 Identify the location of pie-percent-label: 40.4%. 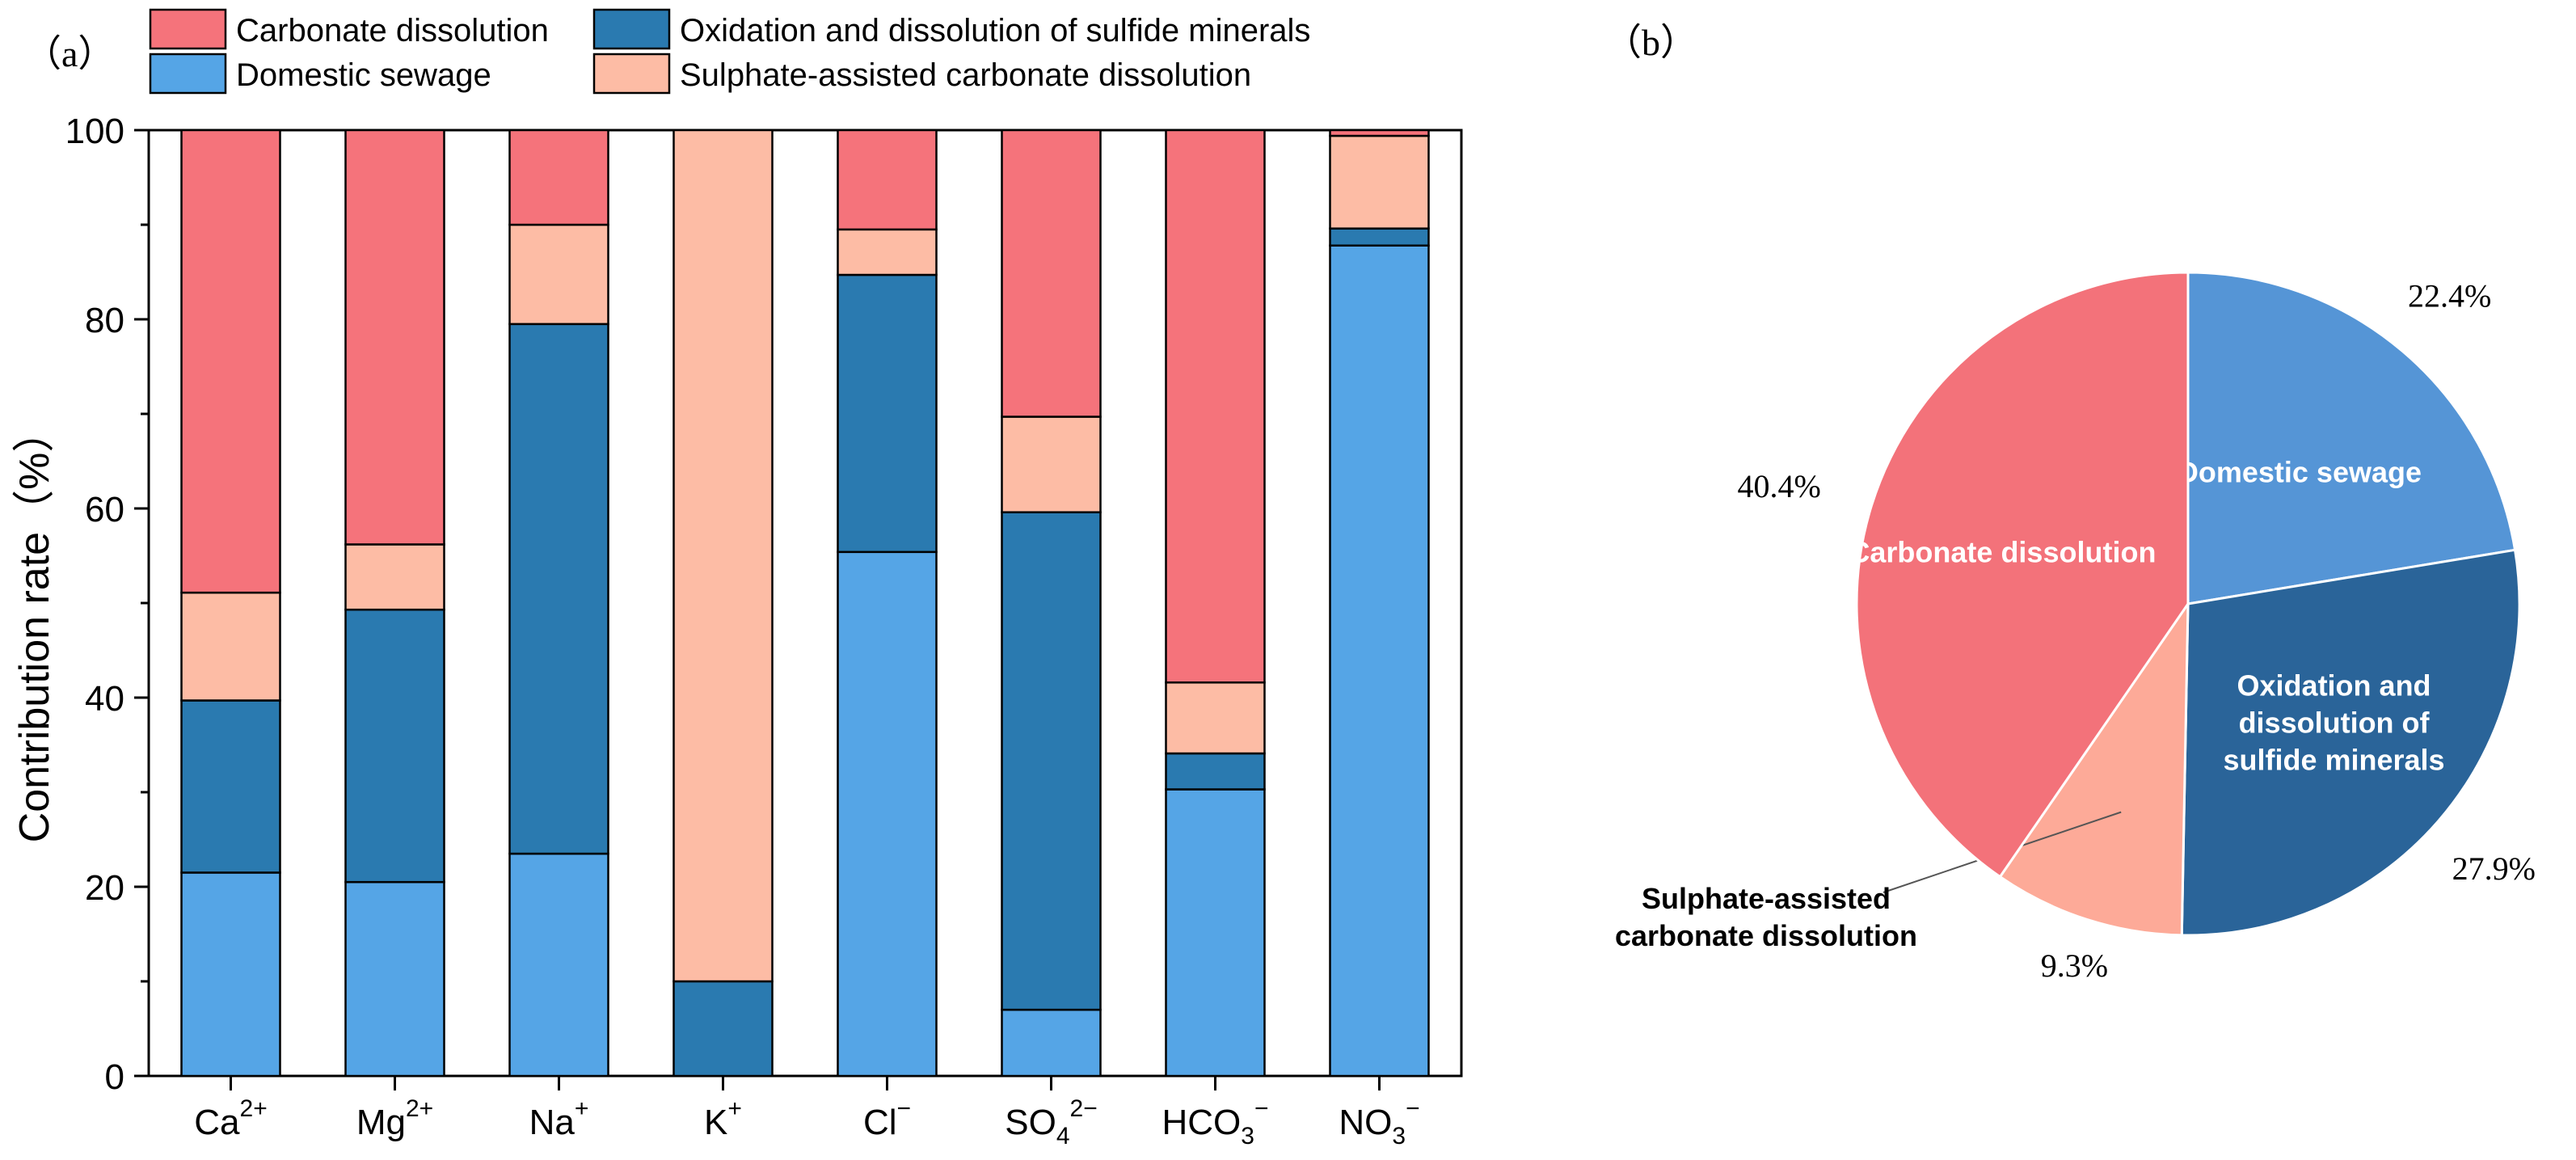
(1779, 486).